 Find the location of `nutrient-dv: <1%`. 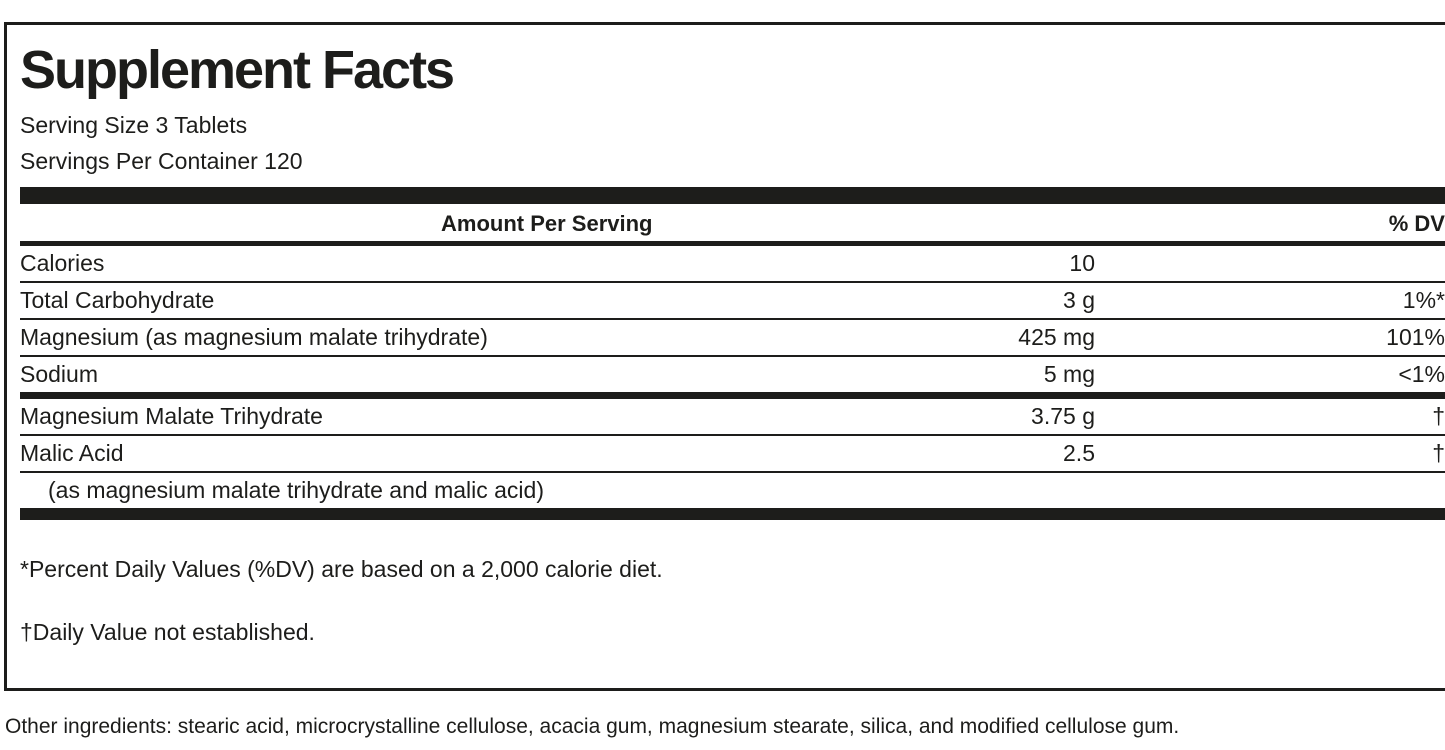

nutrient-dv: <1% is located at coordinates (1421, 374).